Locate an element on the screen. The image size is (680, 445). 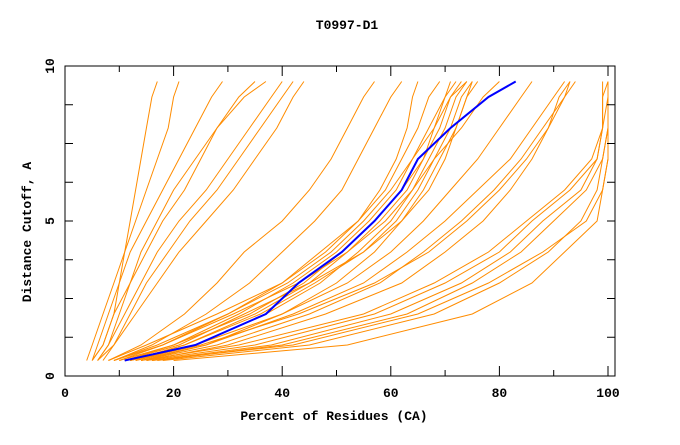
x-tick-label: 40 is located at coordinates (282, 393).